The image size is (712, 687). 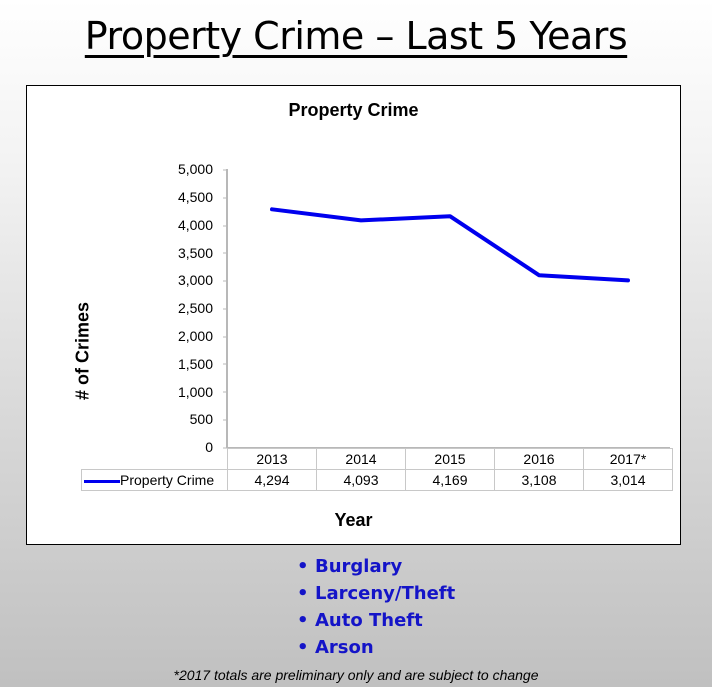 What do you see at coordinates (376, 620) in the screenshot?
I see `list-item: • Auto Theft` at bounding box center [376, 620].